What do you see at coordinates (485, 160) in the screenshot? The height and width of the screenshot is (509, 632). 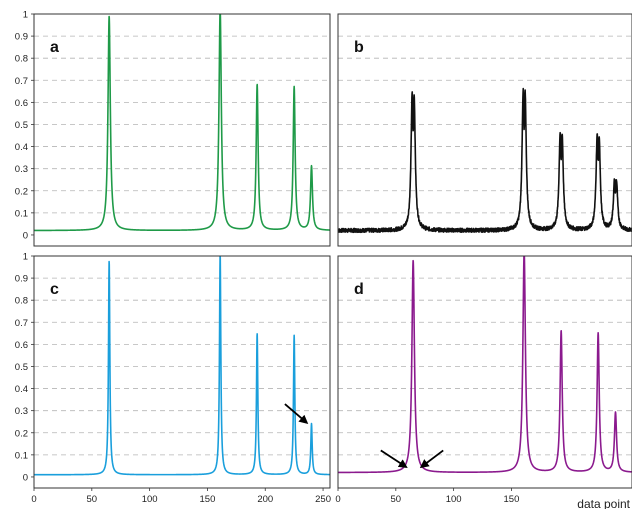 I see `spectrum-line-b` at bounding box center [485, 160].